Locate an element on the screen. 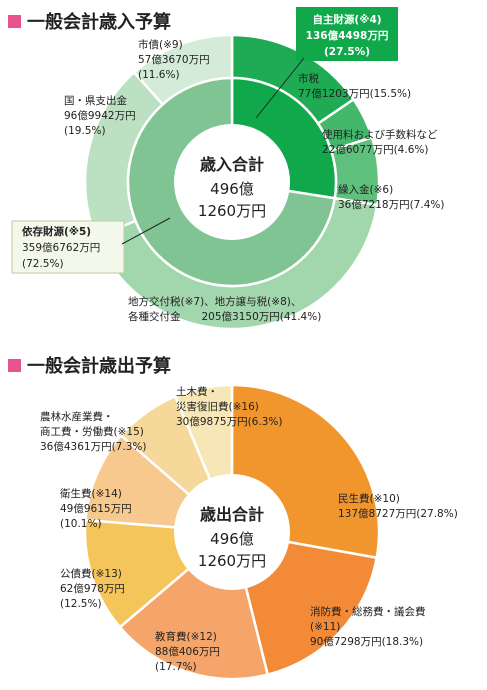 The height and width of the screenshot is (690, 487). self-revenue-amount: 136億4498万円 is located at coordinates (347, 35).